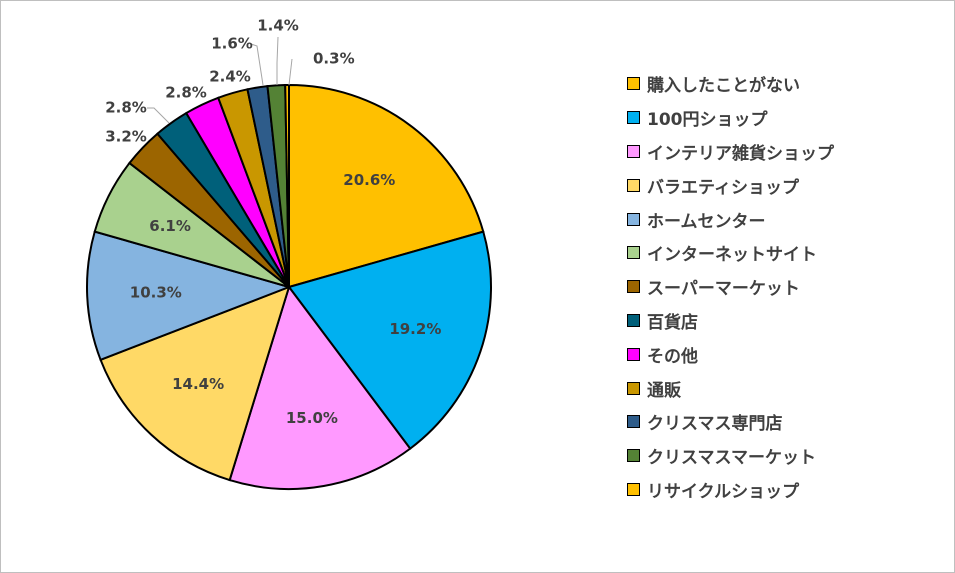  Describe the element at coordinates (334, 59) in the screenshot. I see `slice-label: 0.3%` at that location.